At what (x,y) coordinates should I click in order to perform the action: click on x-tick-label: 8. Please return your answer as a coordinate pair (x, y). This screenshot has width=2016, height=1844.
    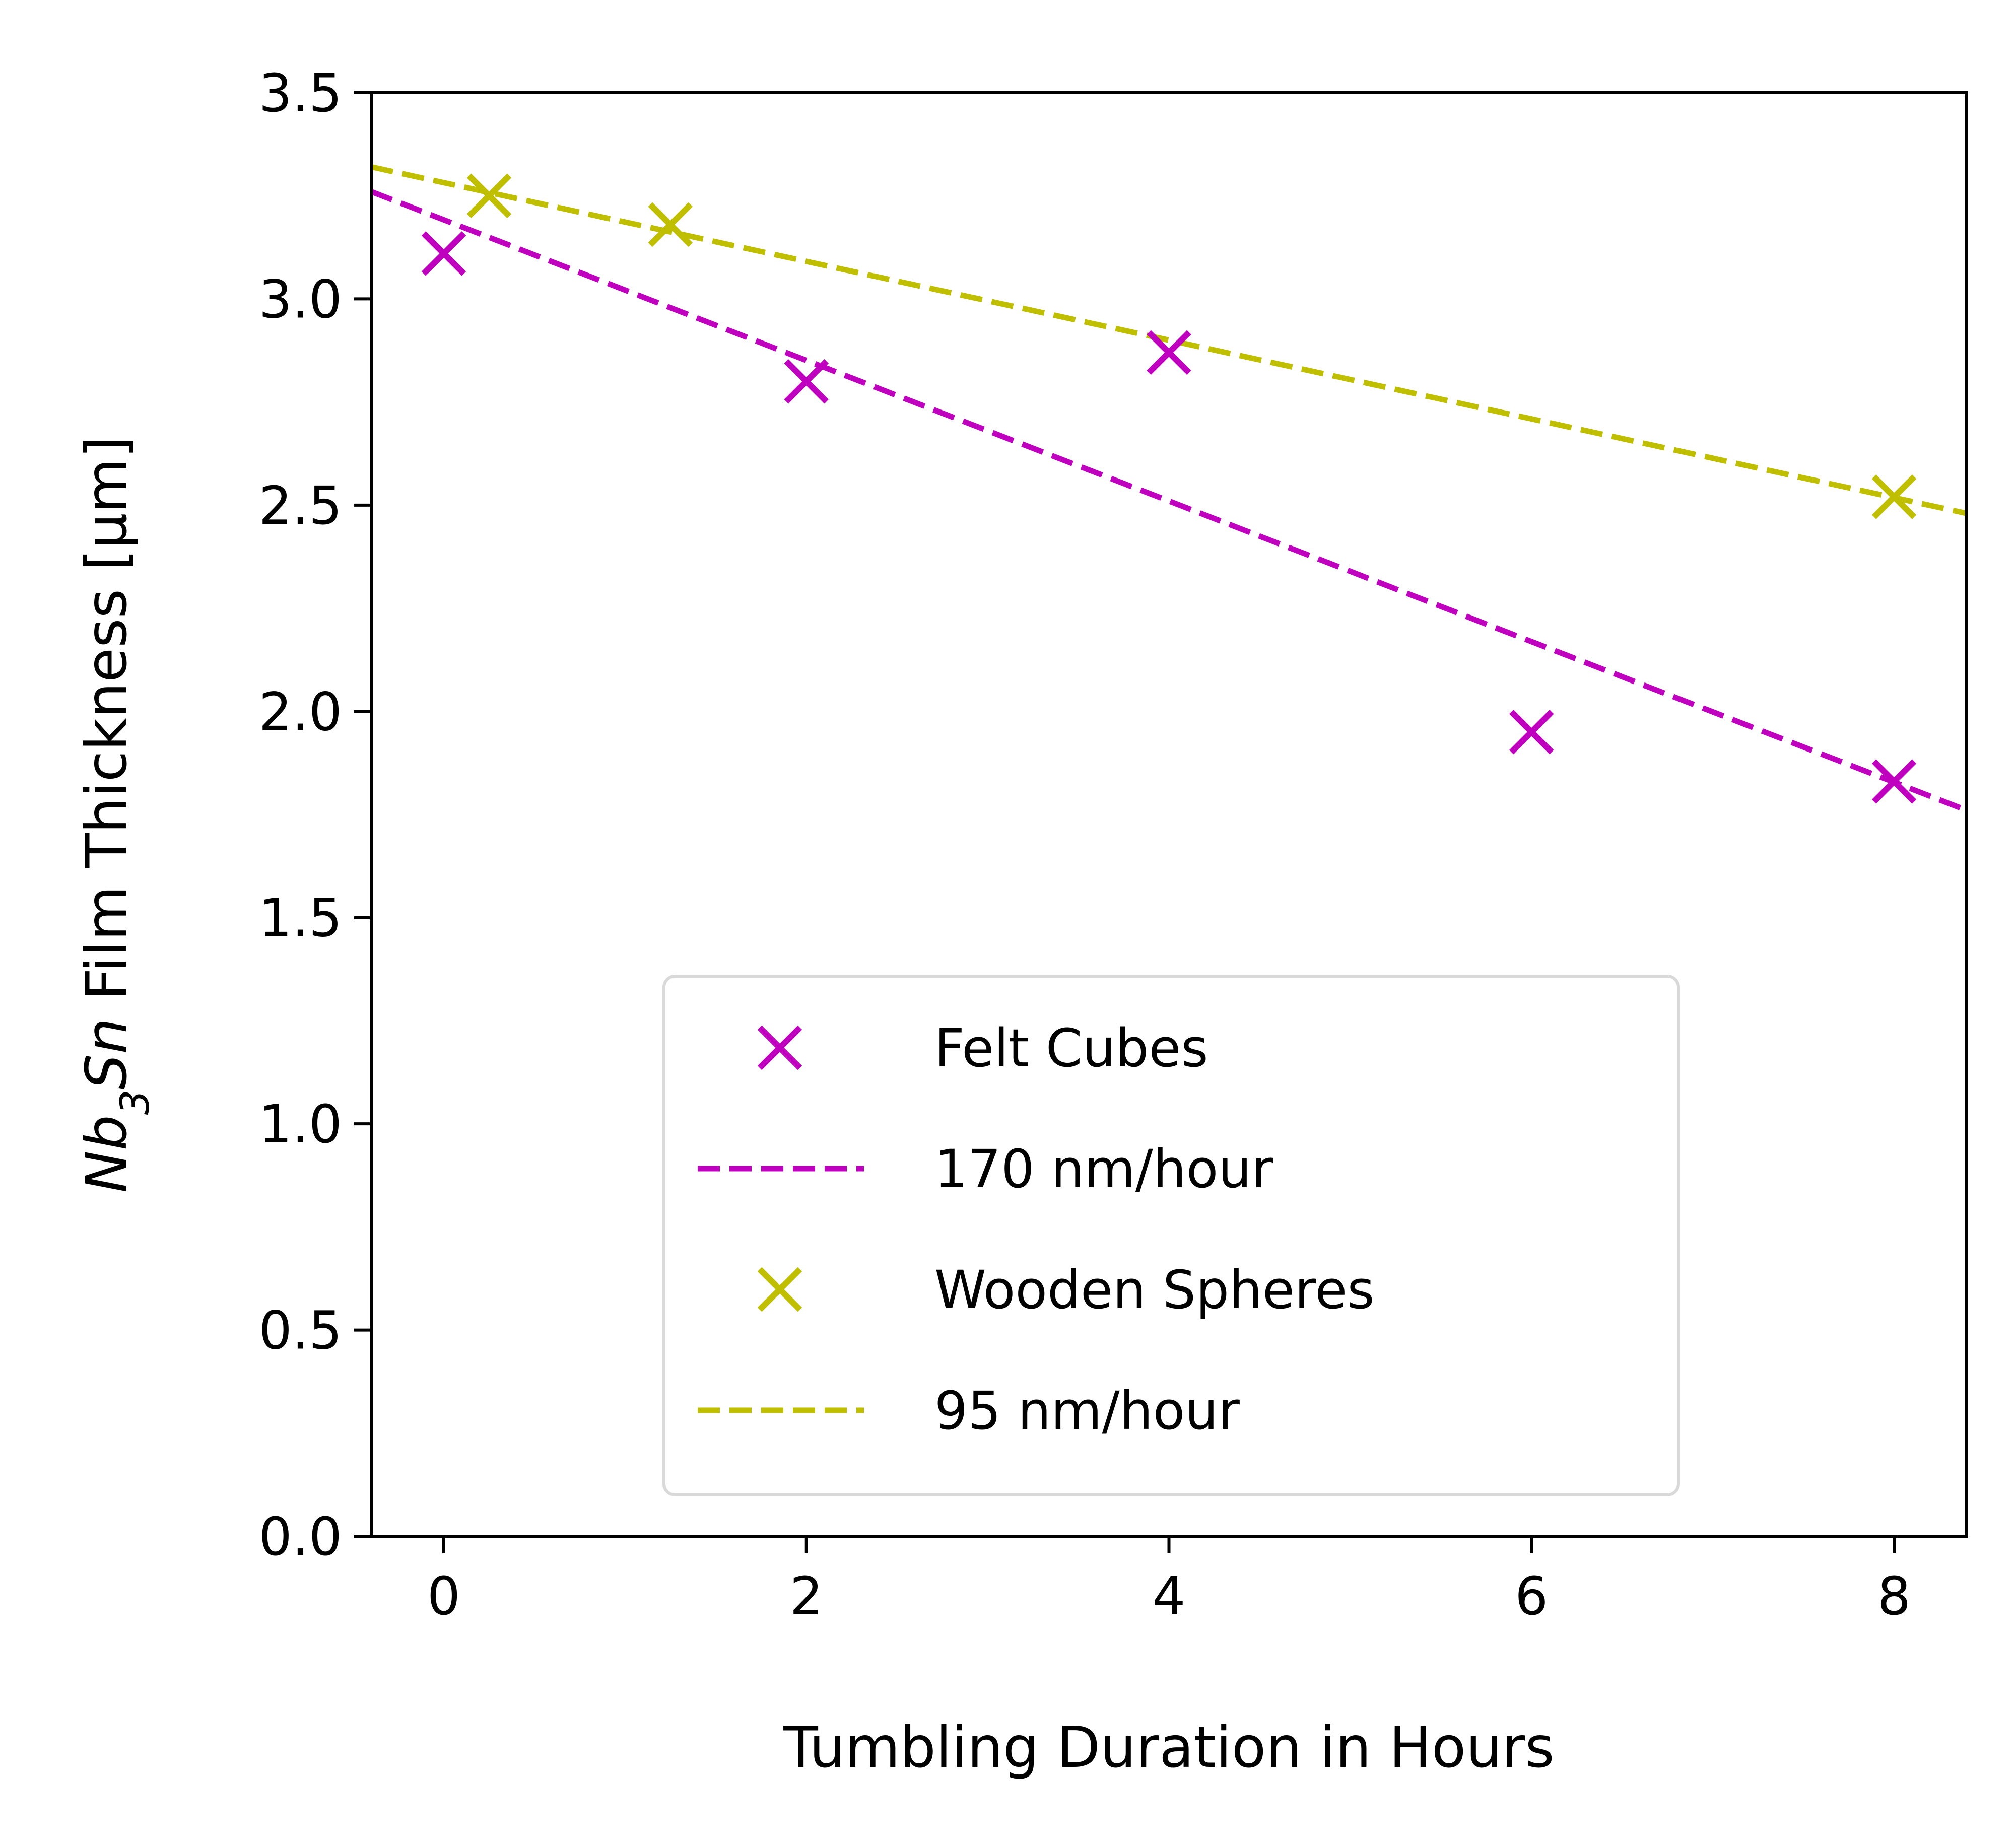
    Looking at the image, I should click on (1894, 1596).